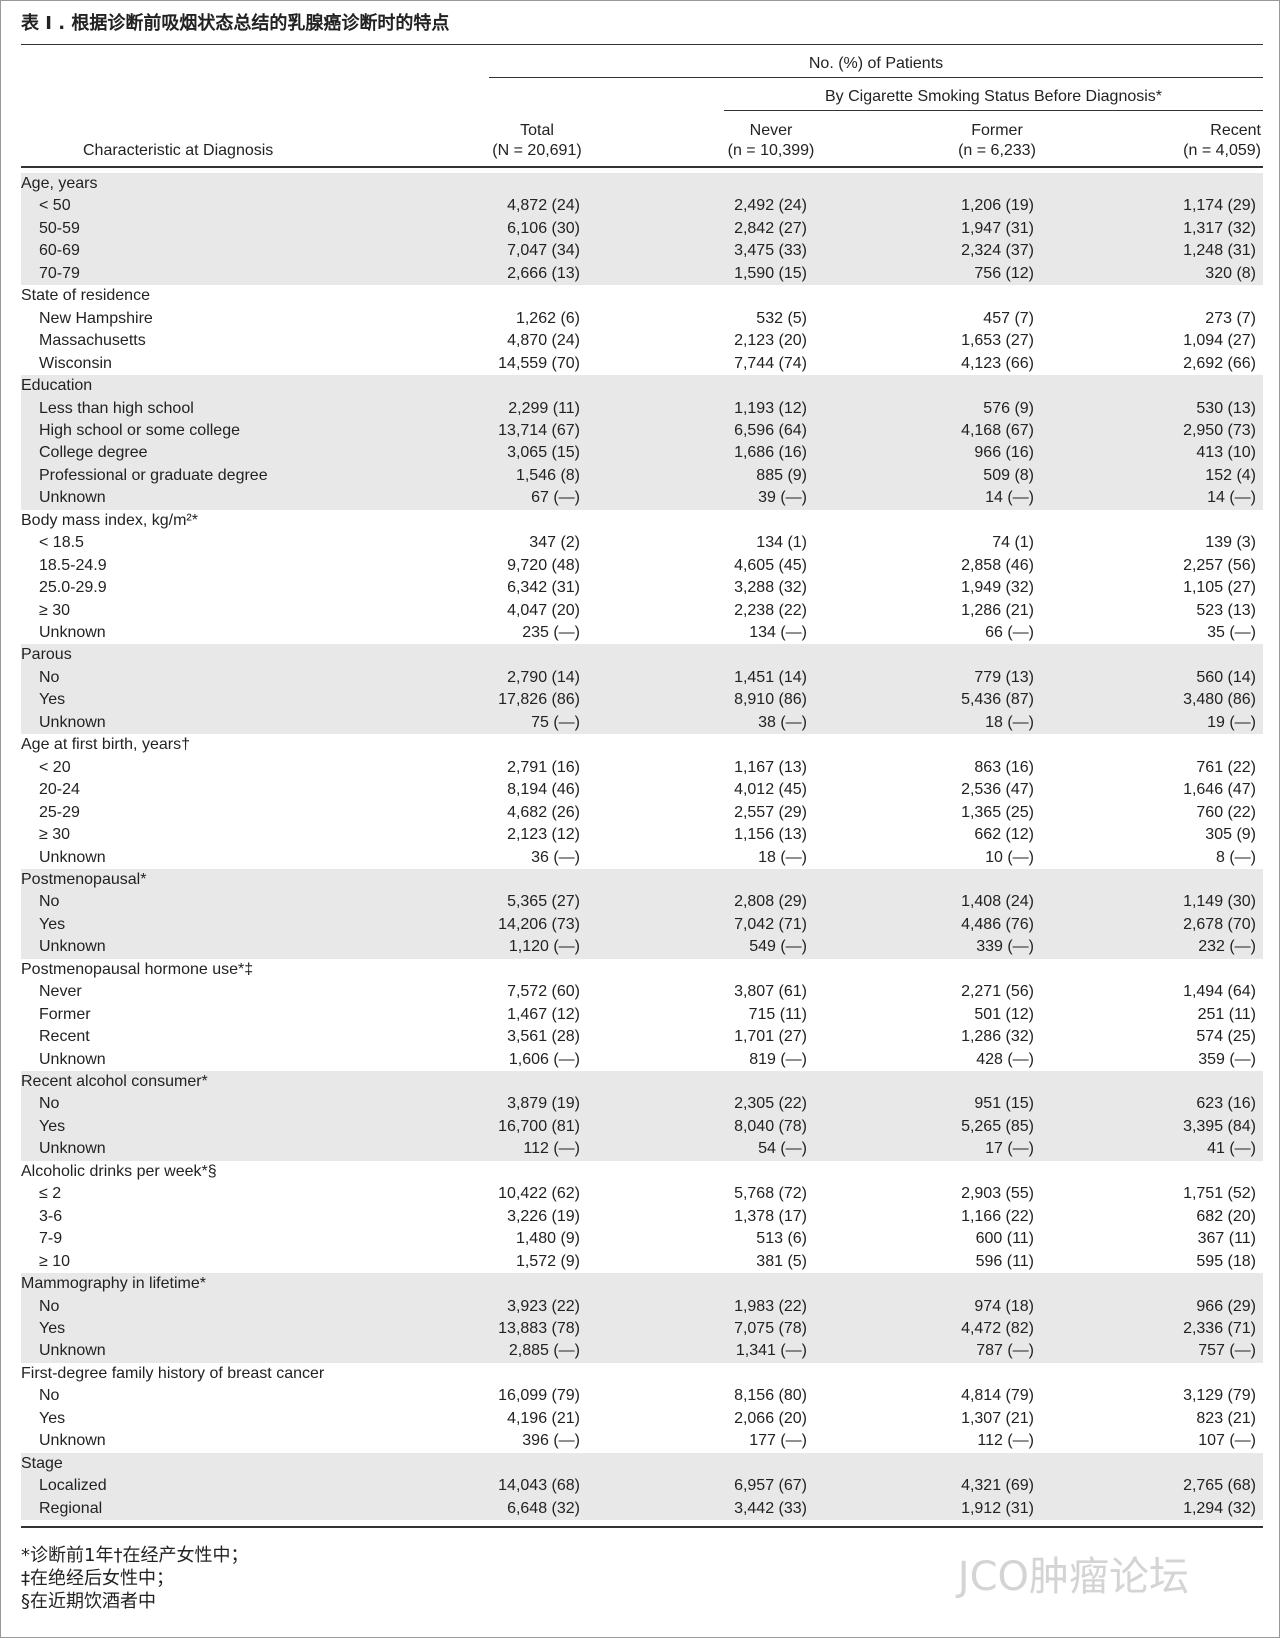 Image resolution: width=1280 pixels, height=1638 pixels. Describe the element at coordinates (1219, 1126) in the screenshot. I see `cell: 3,395 (84)` at that location.